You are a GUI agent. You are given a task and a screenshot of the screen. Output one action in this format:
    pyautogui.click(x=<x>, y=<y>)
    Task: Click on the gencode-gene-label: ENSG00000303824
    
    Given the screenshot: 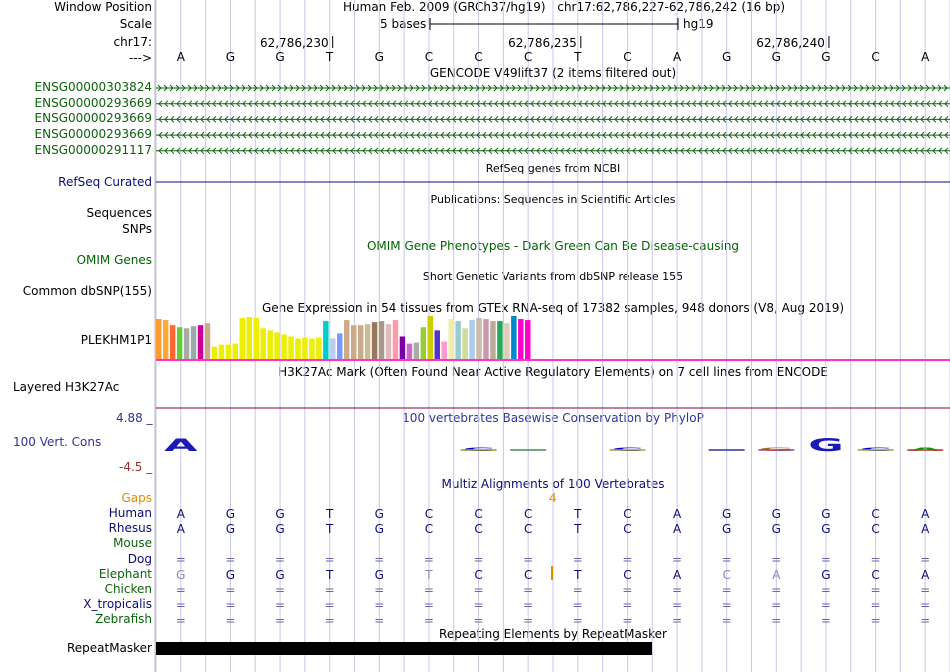 What is the action you would take?
    pyautogui.click(x=93, y=87)
    